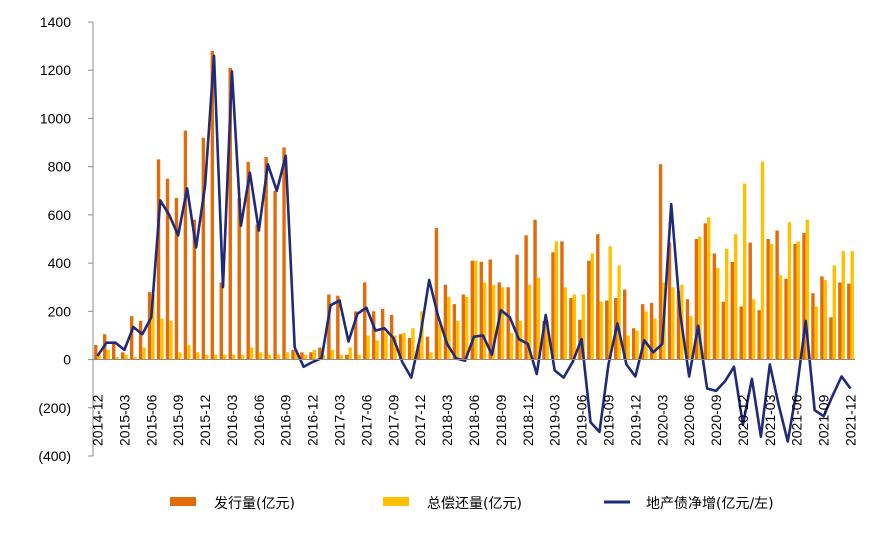  I want to click on x-tick-label: 2021-12, so click(851, 420).